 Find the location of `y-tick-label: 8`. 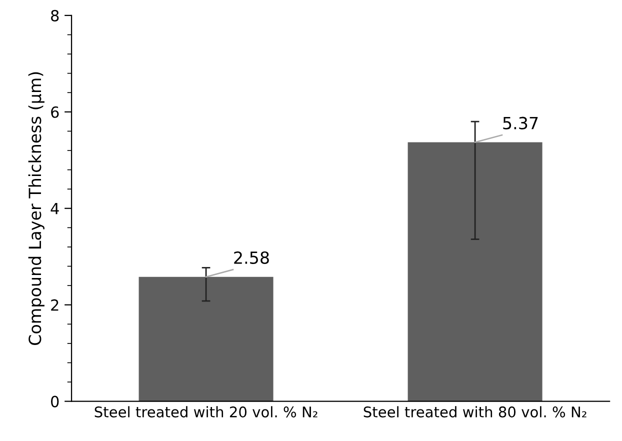

y-tick-label: 8 is located at coordinates (55, 16).